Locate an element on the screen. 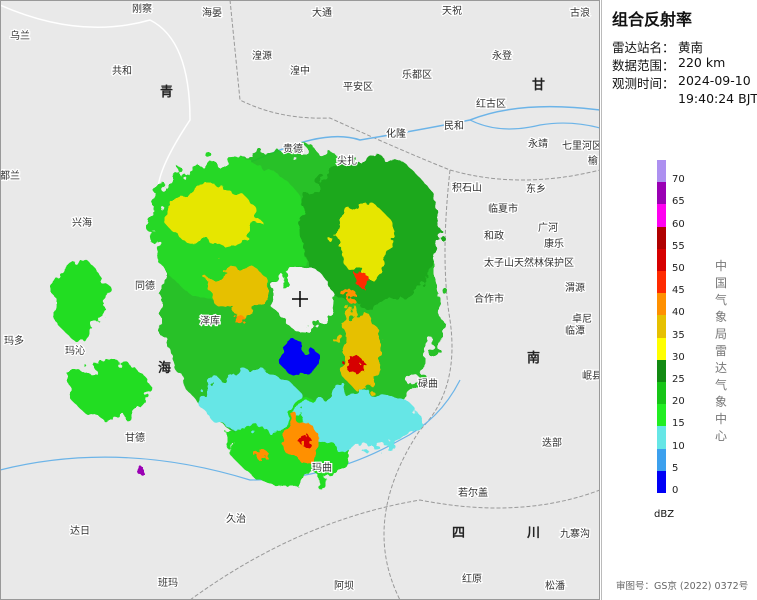 This screenshot has height=600, width=757. map-label: 红原 is located at coordinates (472, 578).